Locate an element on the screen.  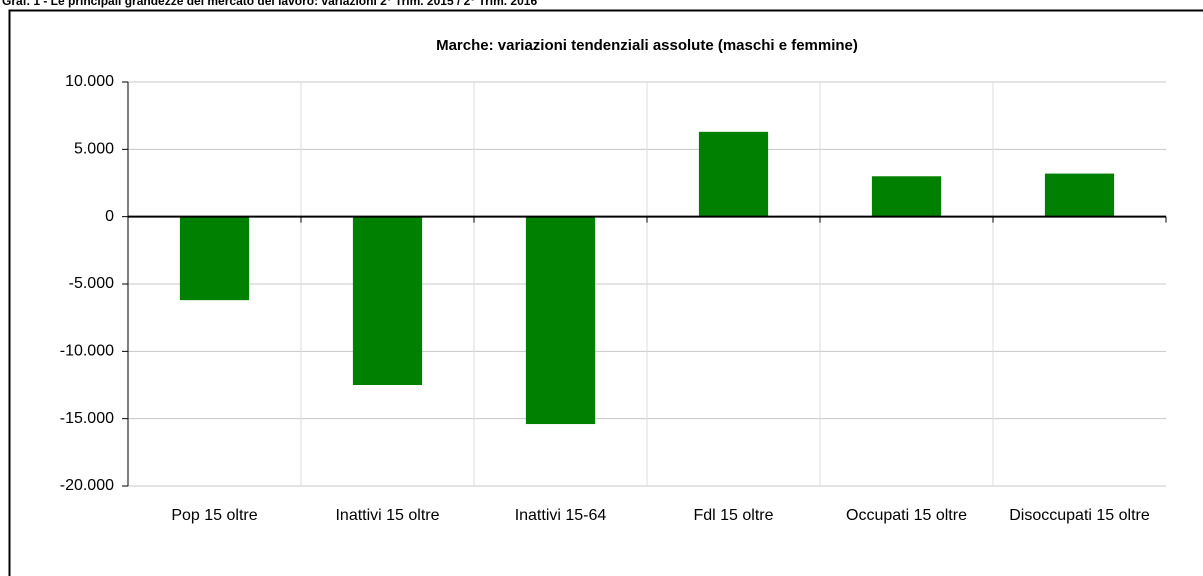
y-tick-label: -15.000 is located at coordinates (87, 418).